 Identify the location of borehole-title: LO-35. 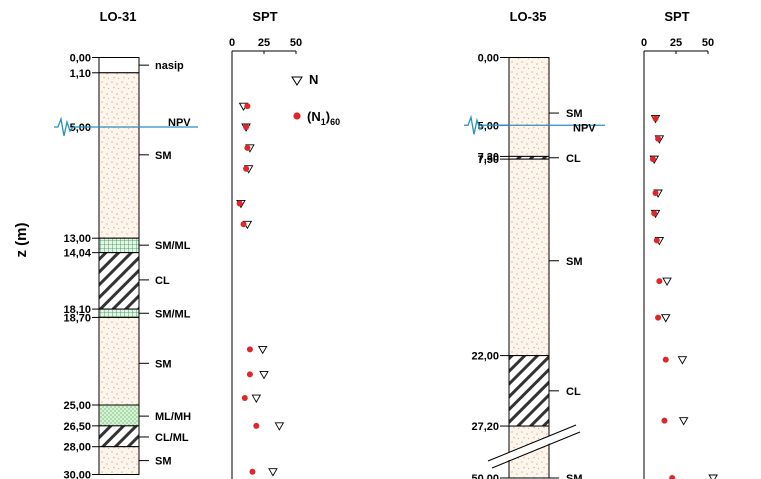
(528, 16).